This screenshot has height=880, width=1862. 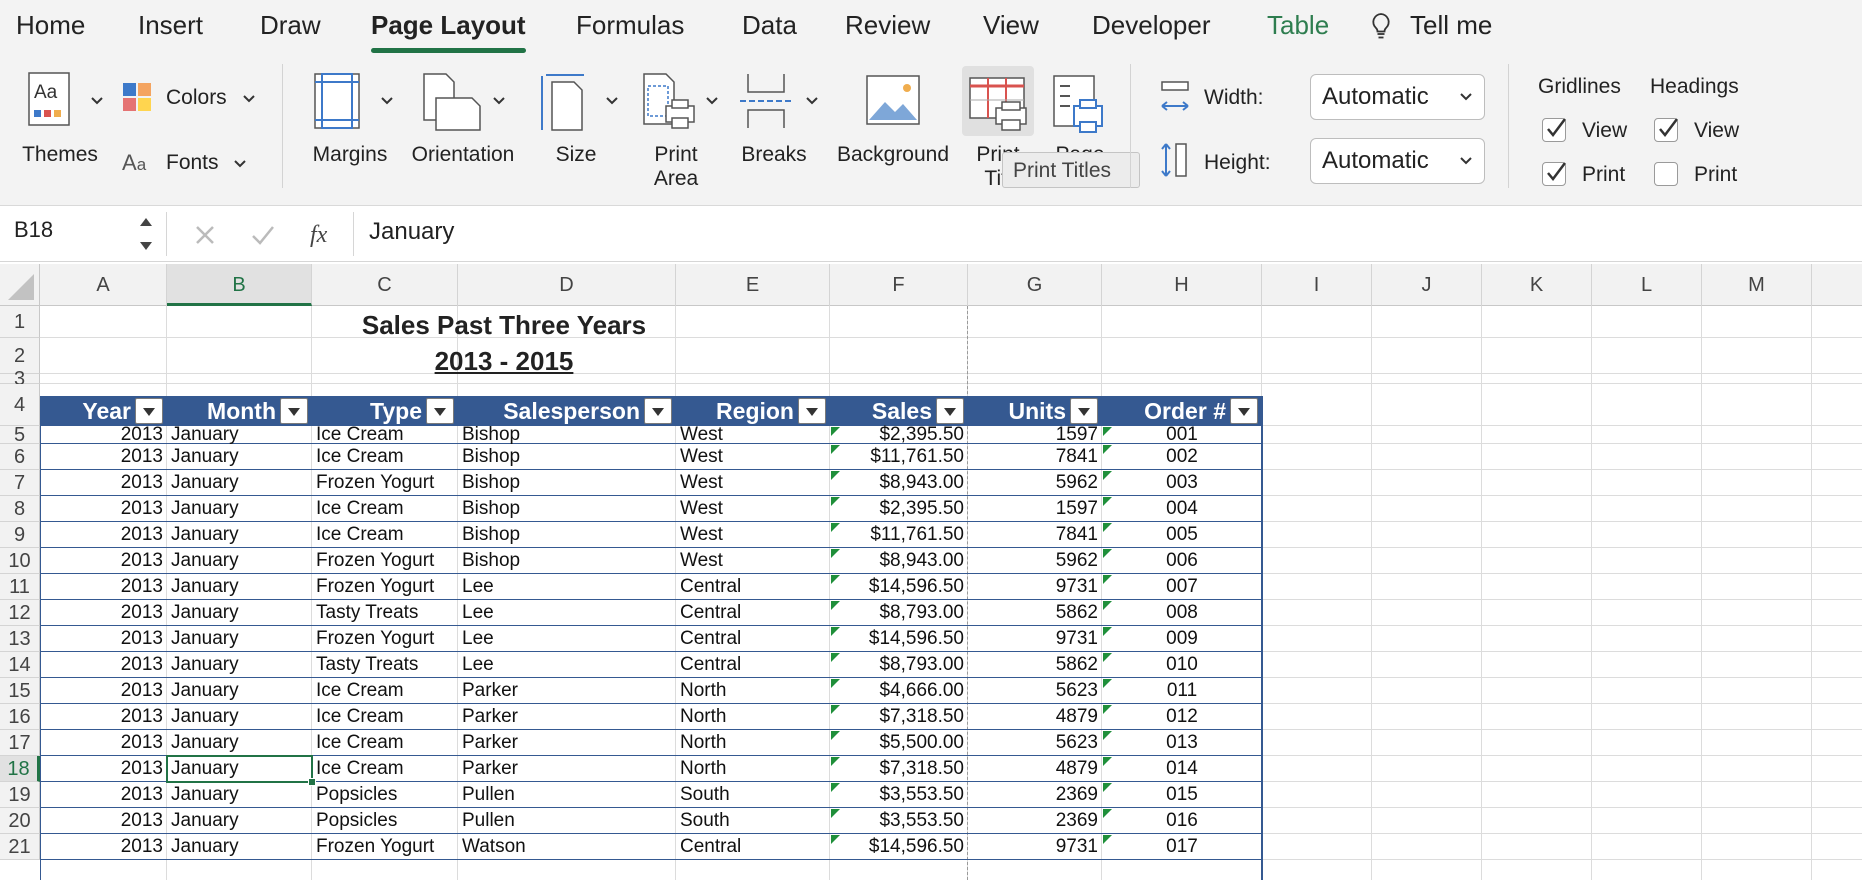 What do you see at coordinates (337, 101) in the screenshot?
I see `margins-icon` at bounding box center [337, 101].